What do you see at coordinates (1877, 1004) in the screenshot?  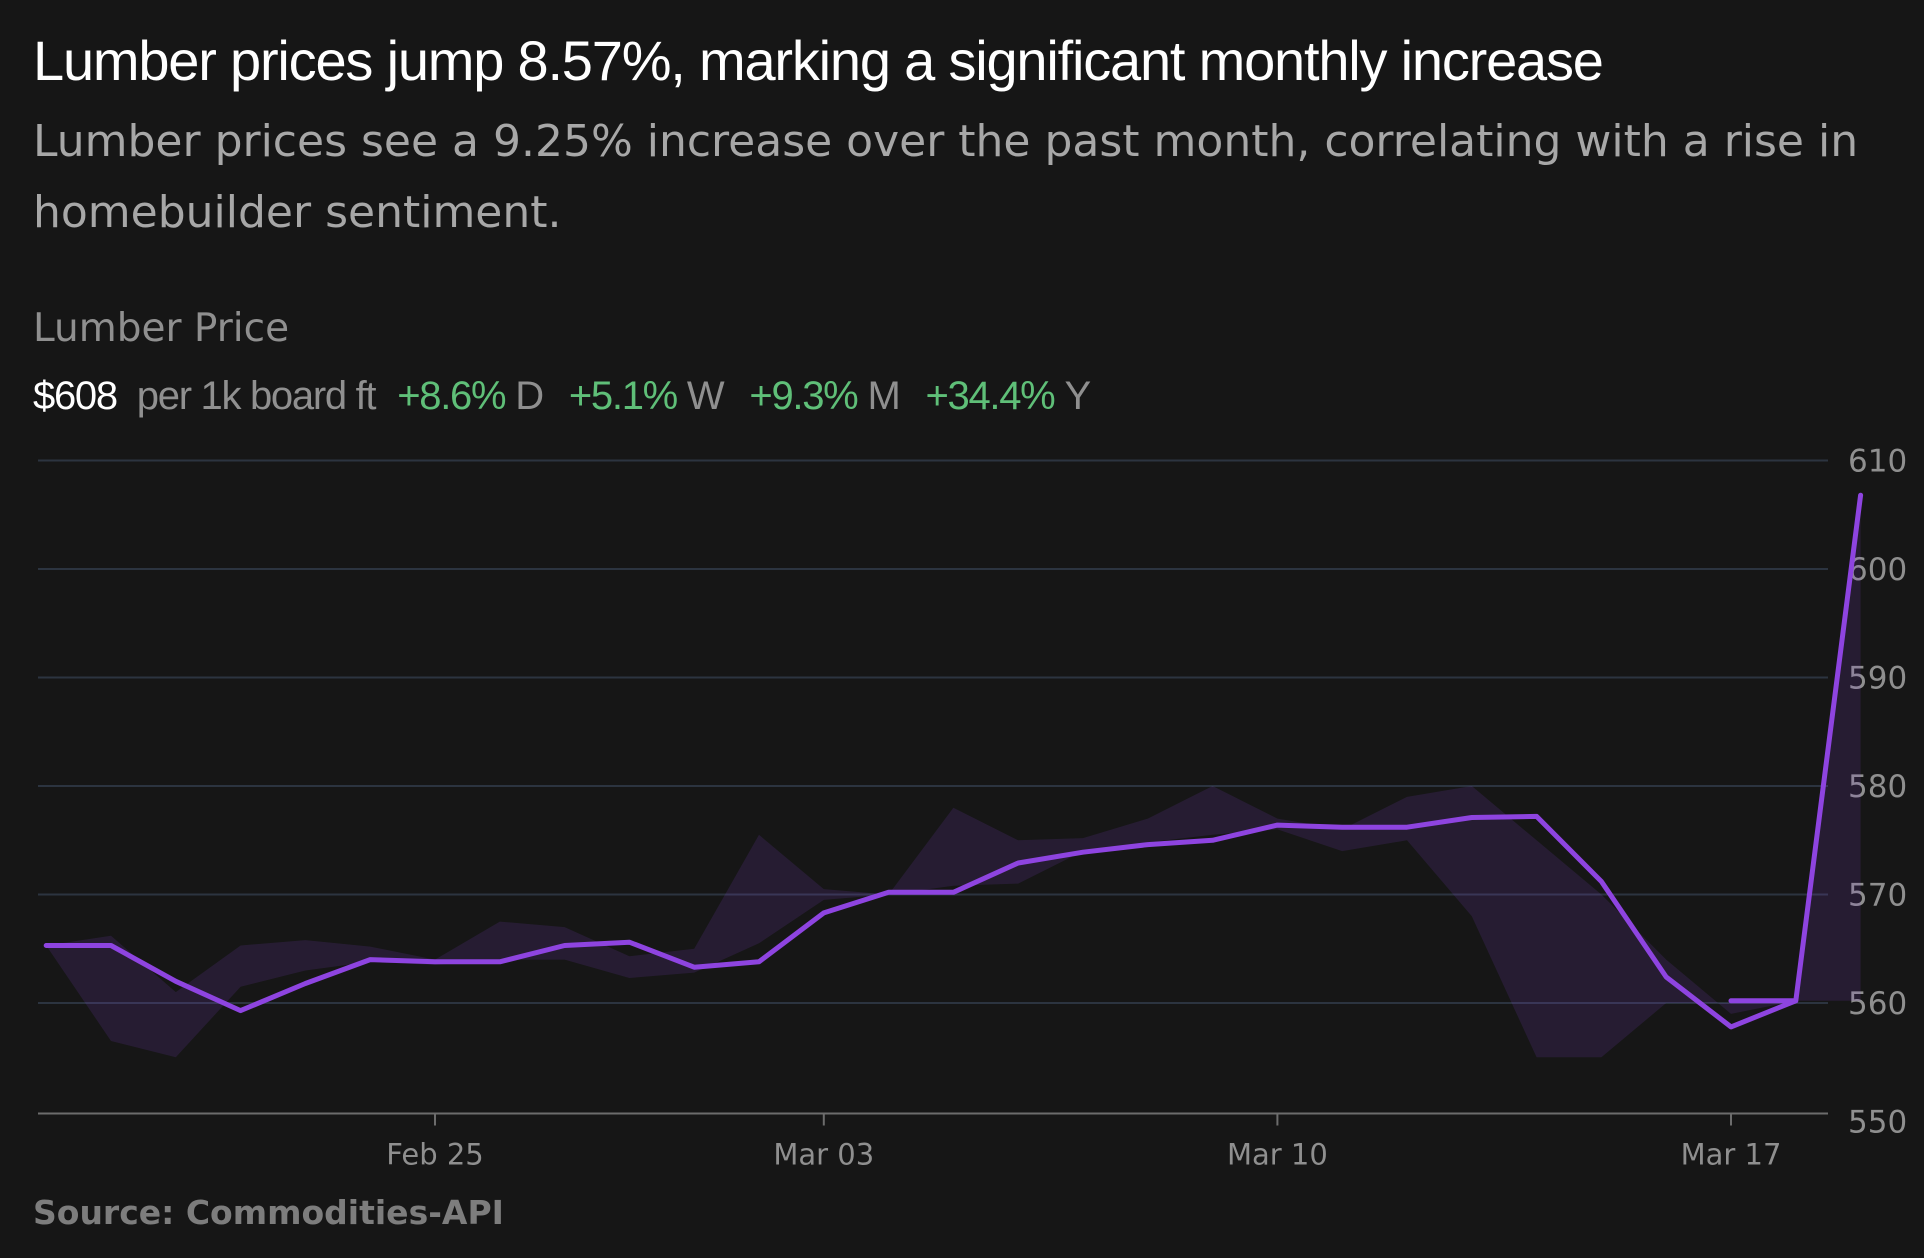 I see `y-tick-label: 560` at bounding box center [1877, 1004].